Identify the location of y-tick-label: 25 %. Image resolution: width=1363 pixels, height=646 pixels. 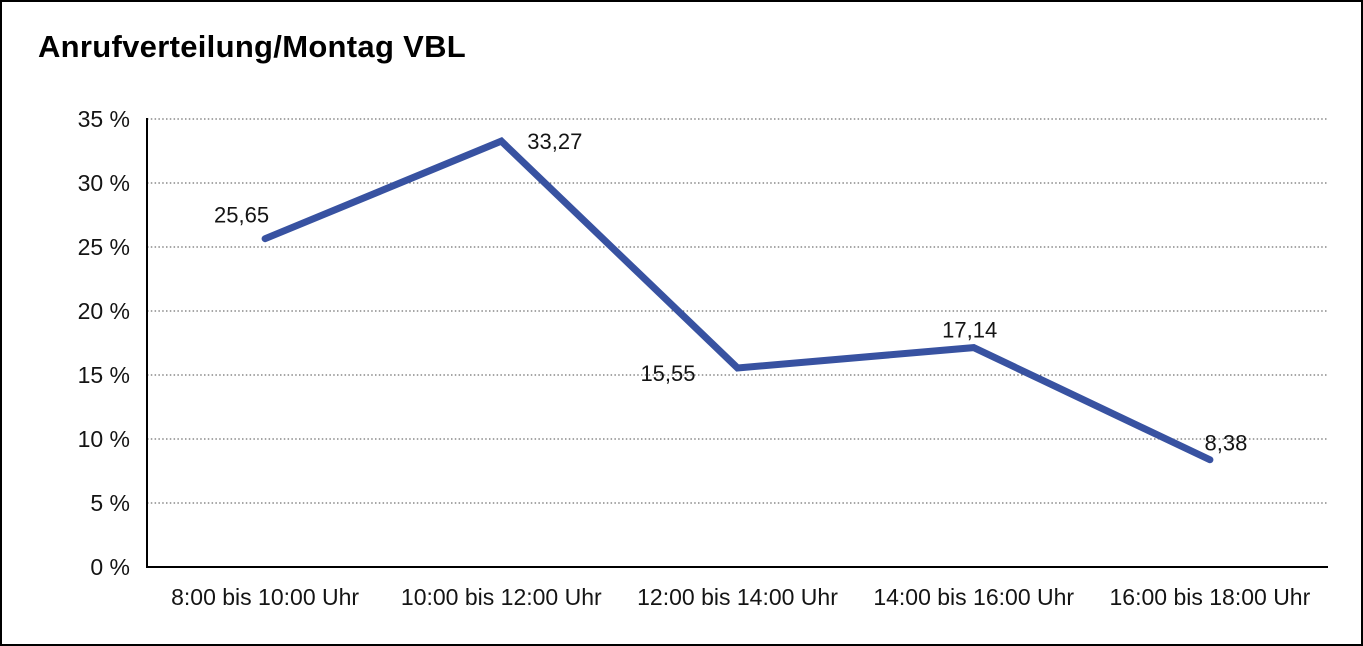
(104, 247).